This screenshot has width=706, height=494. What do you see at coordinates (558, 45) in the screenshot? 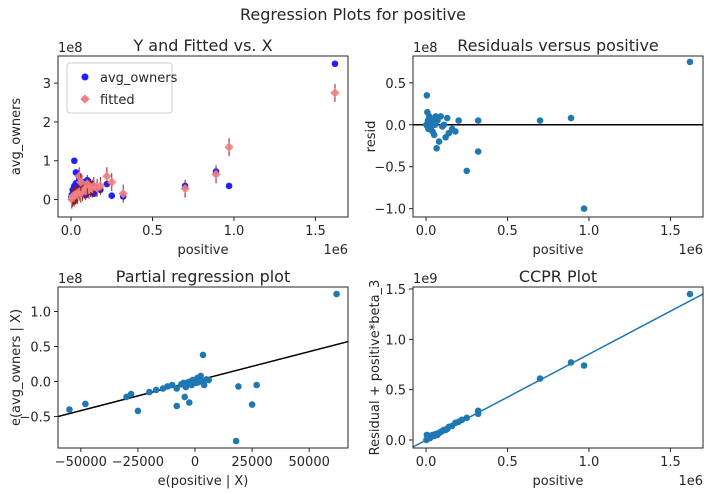
I see `panel-title: Residuals versus positive` at bounding box center [558, 45].